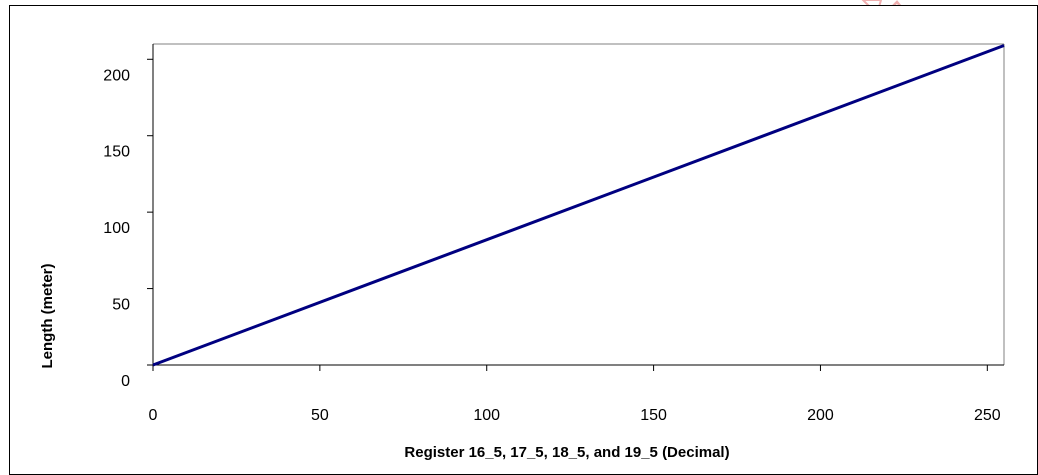 Image resolution: width=1038 pixels, height=475 pixels. Describe the element at coordinates (575, 394) in the screenshot. I see `x-axis-ticks: 0 50 100 150 200 250` at that location.